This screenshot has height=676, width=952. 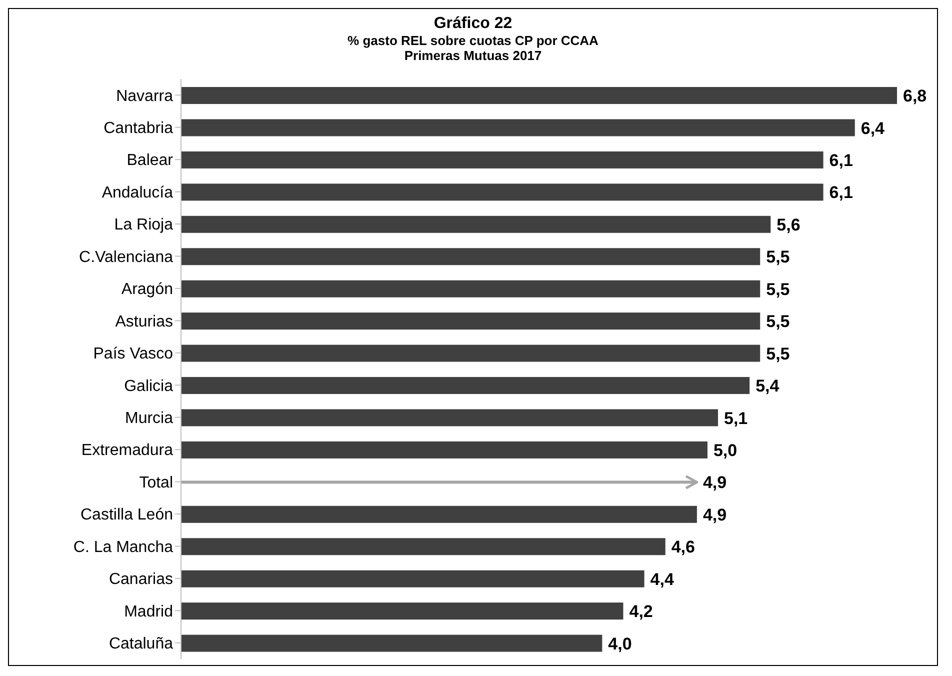 What do you see at coordinates (473, 48) in the screenshot?
I see `chart-subtitle: % gasto REL sobre cuotas CP por CCAA Primeras Mutuas 2017` at bounding box center [473, 48].